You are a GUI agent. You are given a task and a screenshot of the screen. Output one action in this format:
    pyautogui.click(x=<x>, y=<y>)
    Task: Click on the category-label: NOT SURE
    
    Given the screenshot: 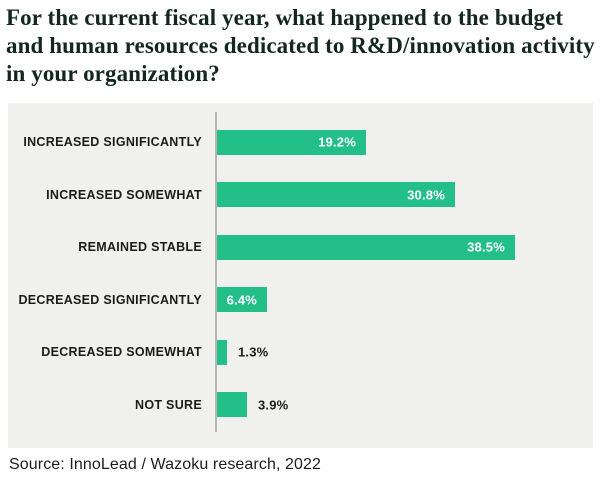 What is the action you would take?
    pyautogui.click(x=168, y=404)
    